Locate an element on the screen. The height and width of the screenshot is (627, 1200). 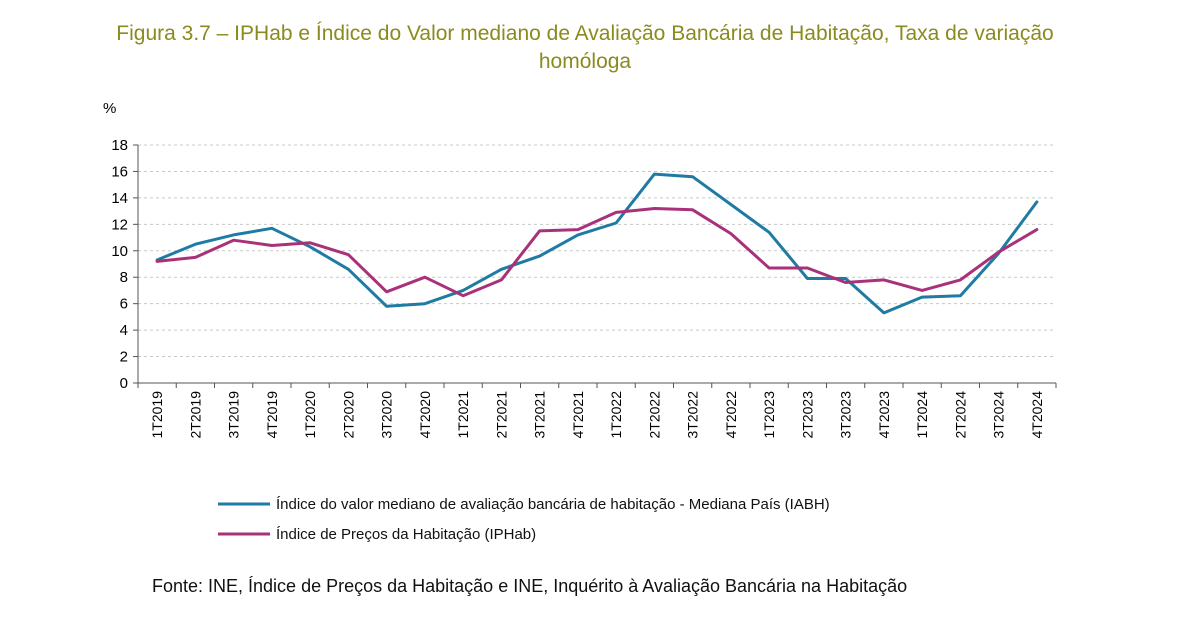
x-tick-label: 1T2019 is located at coordinates (157, 415).